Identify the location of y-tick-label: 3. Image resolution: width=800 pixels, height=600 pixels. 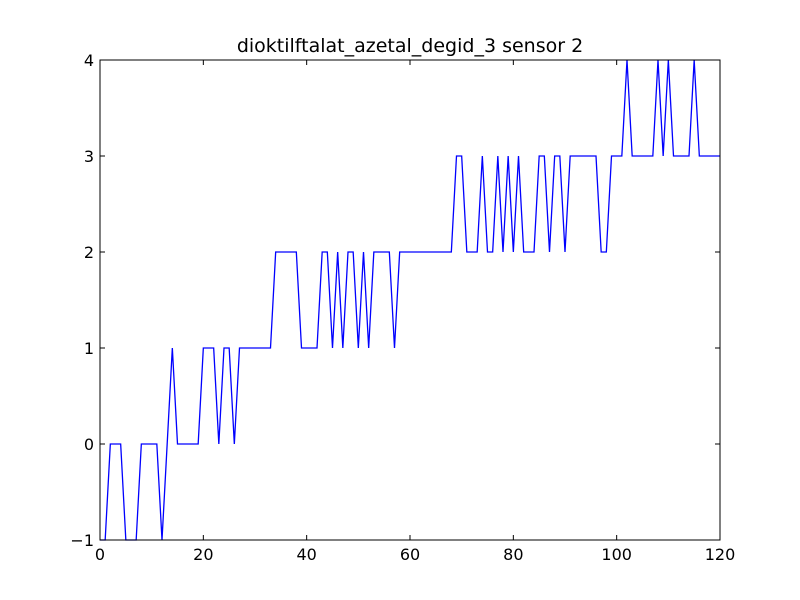
(89, 156).